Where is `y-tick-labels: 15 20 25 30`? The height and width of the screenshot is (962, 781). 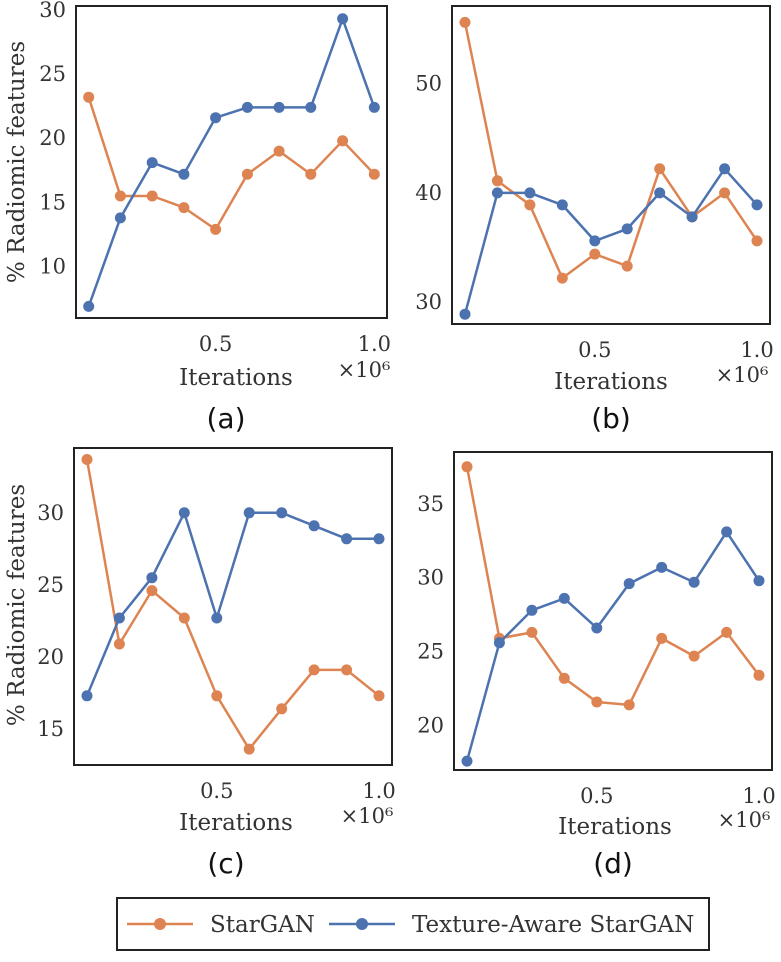 y-tick-labels: 15 20 25 30 is located at coordinates (50, 621).